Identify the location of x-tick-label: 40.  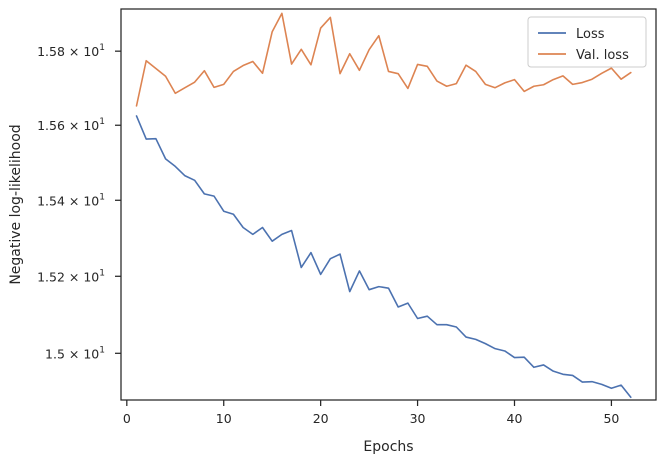
(515, 418).